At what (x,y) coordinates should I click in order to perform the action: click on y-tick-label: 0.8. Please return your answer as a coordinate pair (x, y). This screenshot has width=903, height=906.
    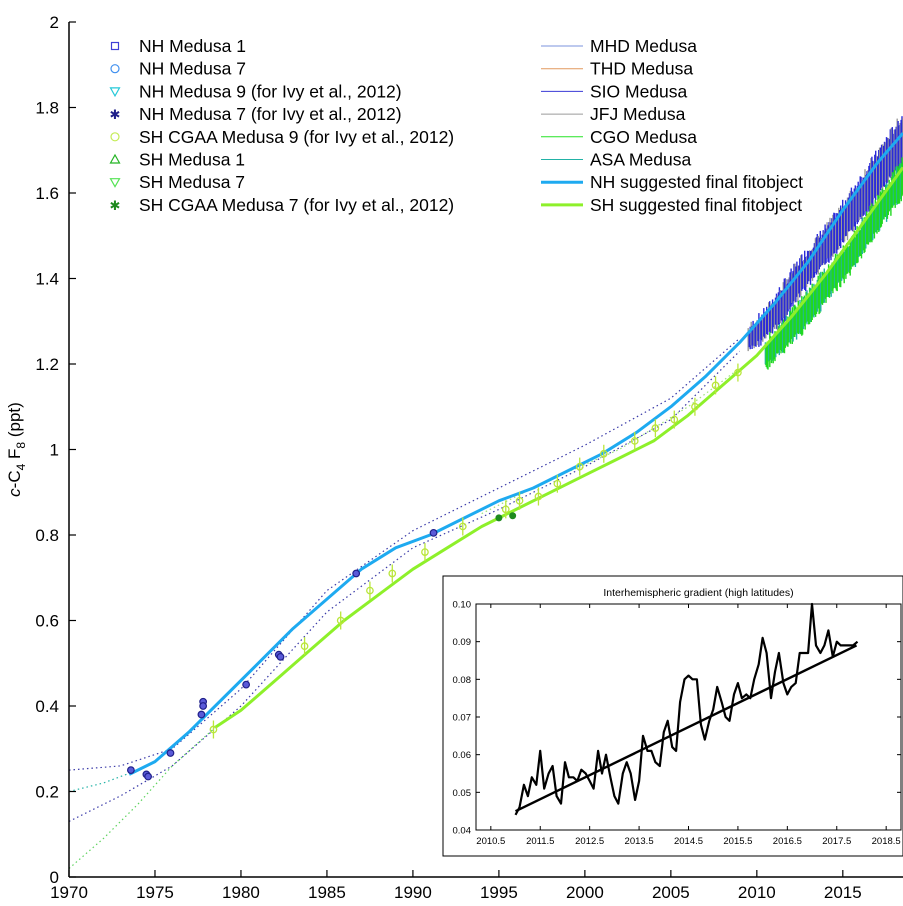
    Looking at the image, I should click on (47, 535).